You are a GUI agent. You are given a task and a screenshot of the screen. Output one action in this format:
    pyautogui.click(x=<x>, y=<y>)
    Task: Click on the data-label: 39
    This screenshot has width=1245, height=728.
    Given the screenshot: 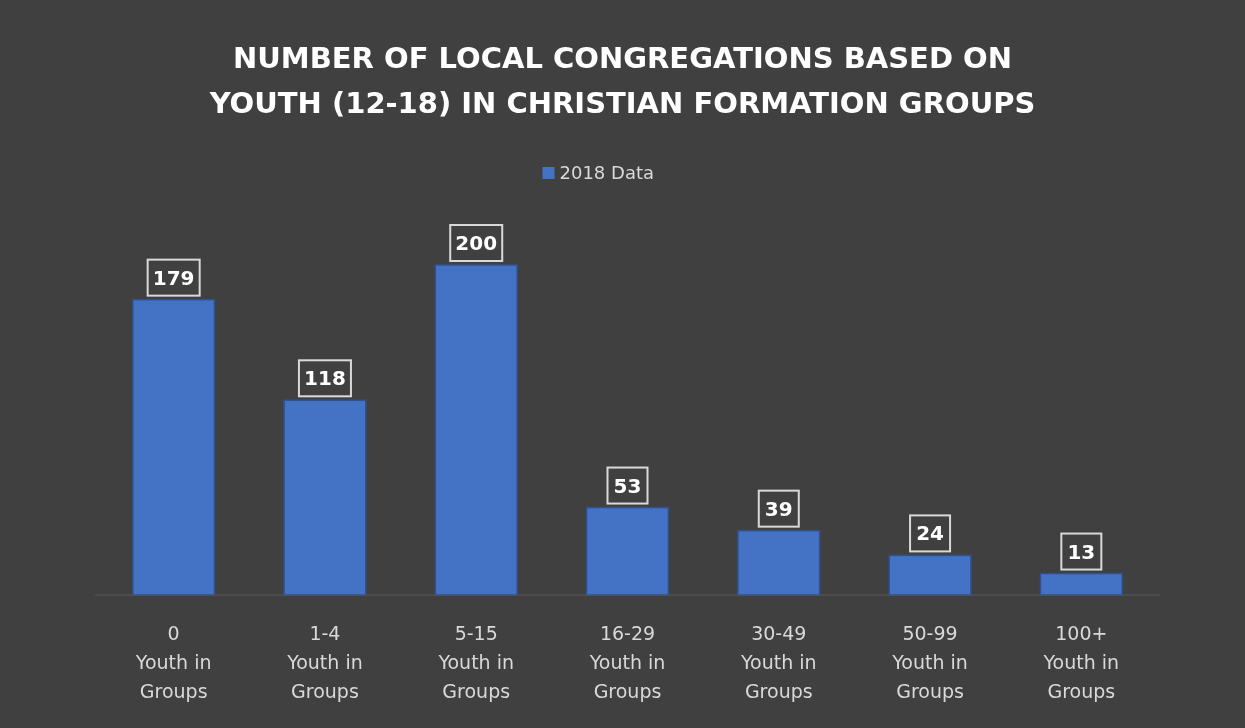 What is the action you would take?
    pyautogui.click(x=778, y=508)
    